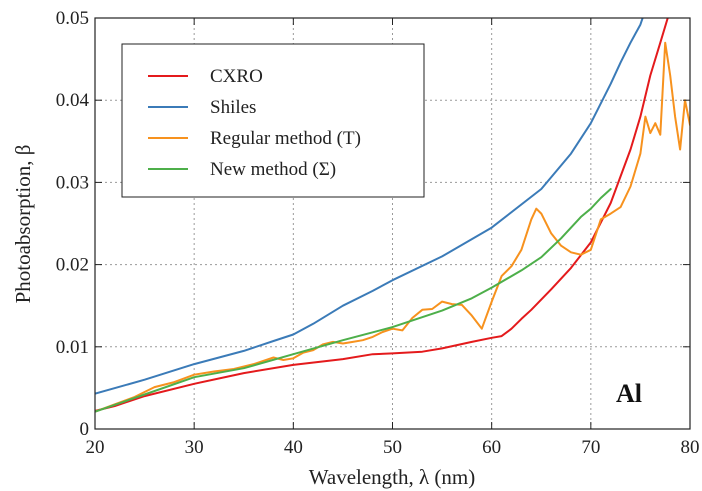 This screenshot has height=491, width=702. What do you see at coordinates (95, 447) in the screenshot?
I see `x-tick-label: 20` at bounding box center [95, 447].